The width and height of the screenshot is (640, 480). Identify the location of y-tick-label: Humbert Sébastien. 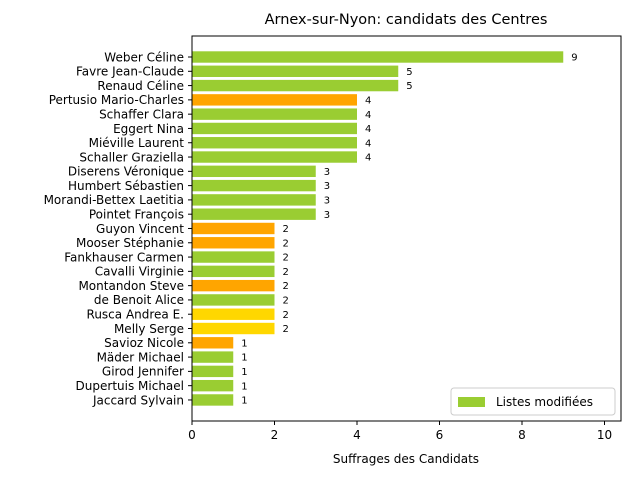
(126, 186).